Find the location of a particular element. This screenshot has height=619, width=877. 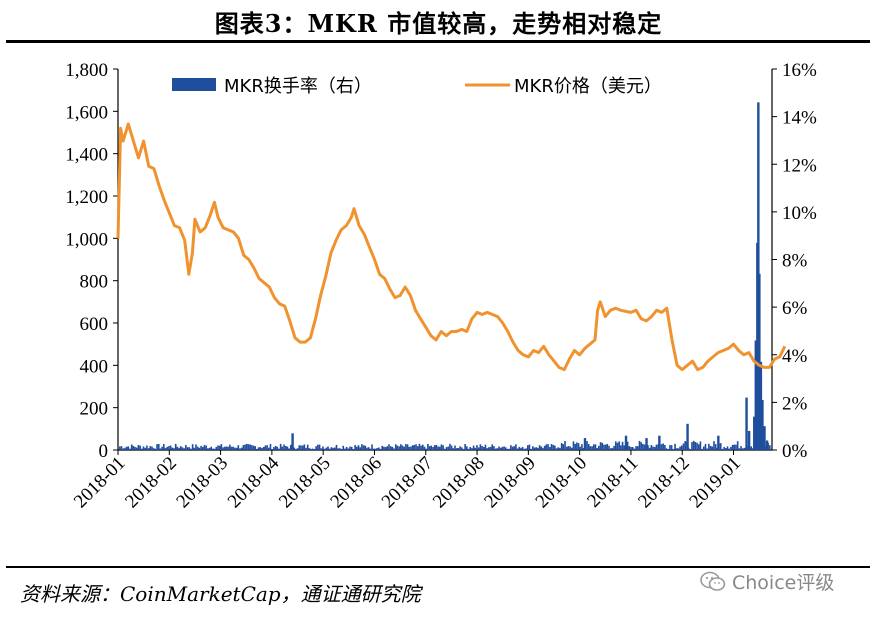

top-rule is located at coordinates (438, 41).